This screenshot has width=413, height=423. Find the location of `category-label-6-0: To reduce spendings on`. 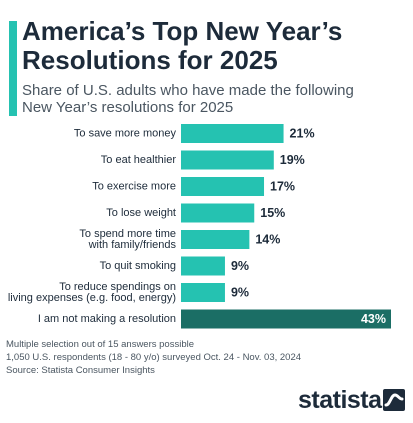

category-label-6-0: To reduce spendings on is located at coordinates (117, 287).